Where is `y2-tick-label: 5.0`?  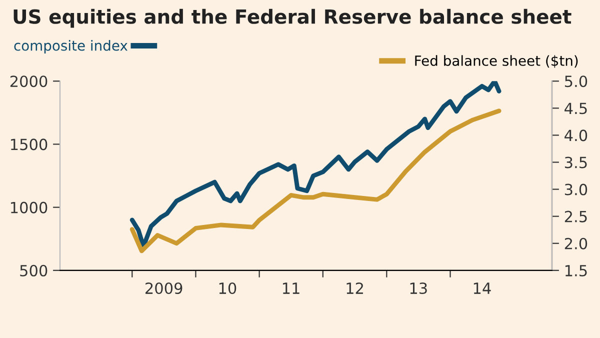
y2-tick-label: 5.0 is located at coordinates (576, 82).